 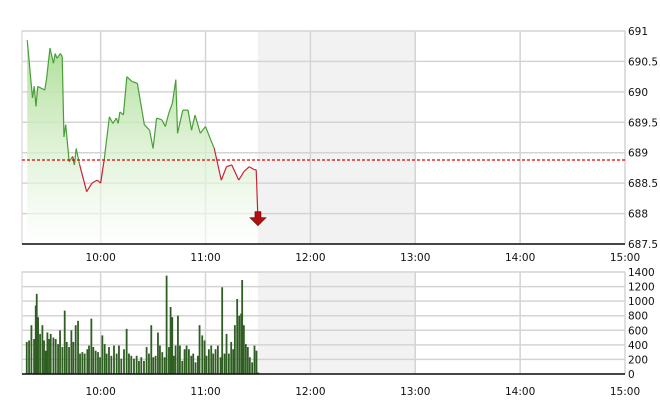 What do you see at coordinates (638, 346) in the screenshot?
I see `y-tick-label: 400` at bounding box center [638, 346].